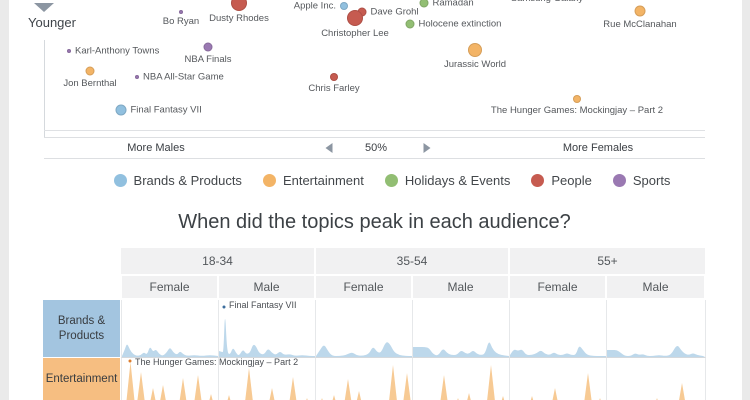 This screenshot has height=400, width=750. What do you see at coordinates (266, 287) in the screenshot?
I see `gender-header-male-1: Male` at bounding box center [266, 287].